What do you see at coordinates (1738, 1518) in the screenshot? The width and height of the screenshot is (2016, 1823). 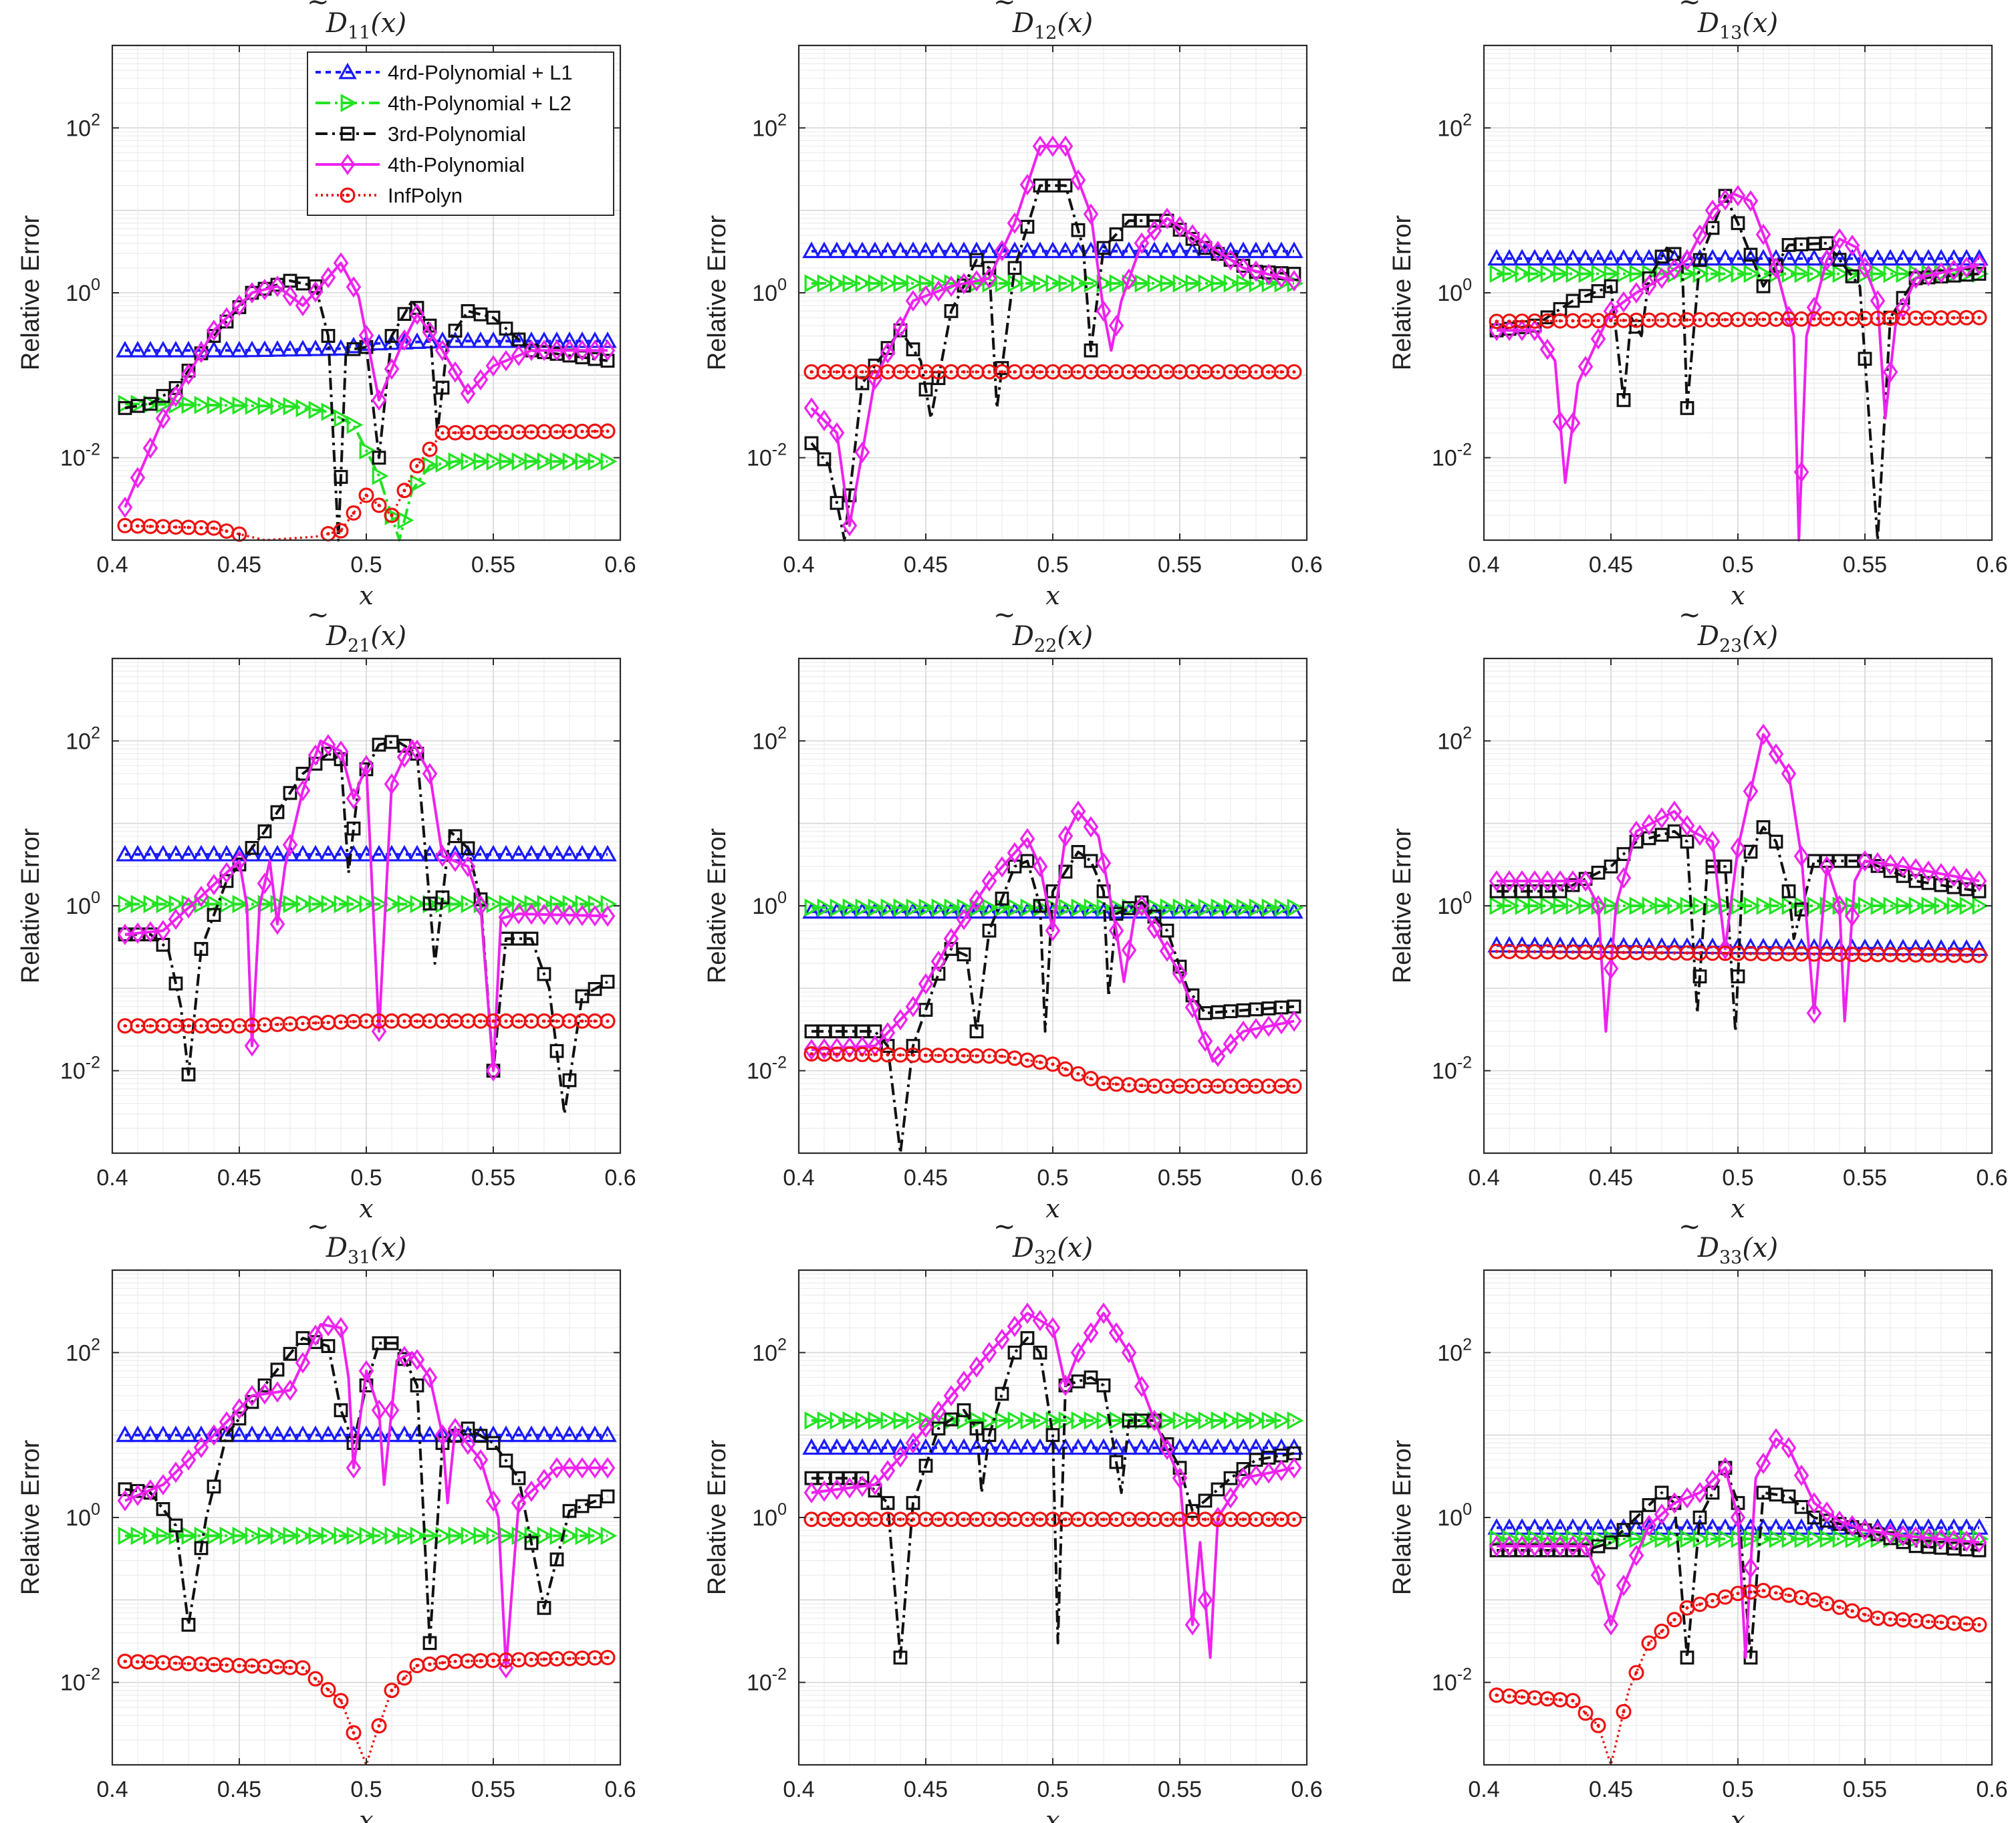 I see `grid` at bounding box center [1738, 1518].